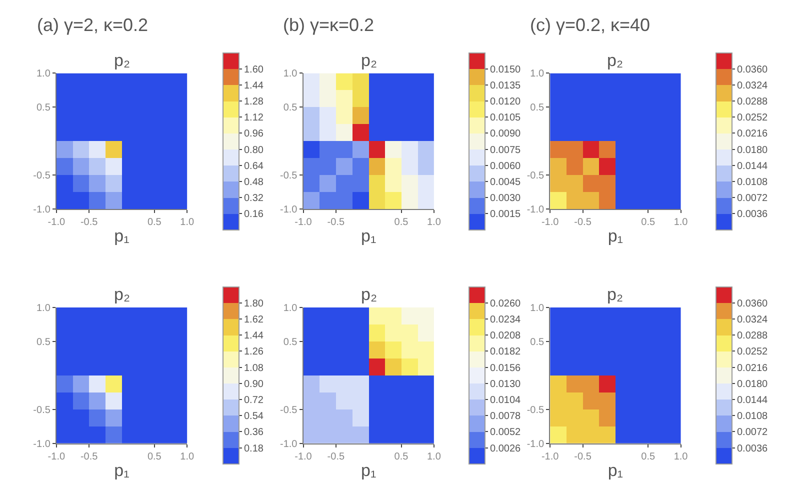 This screenshot has width=809, height=489. What do you see at coordinates (506, 368) in the screenshot?
I see `color-bar-label: 0.0156` at bounding box center [506, 368].